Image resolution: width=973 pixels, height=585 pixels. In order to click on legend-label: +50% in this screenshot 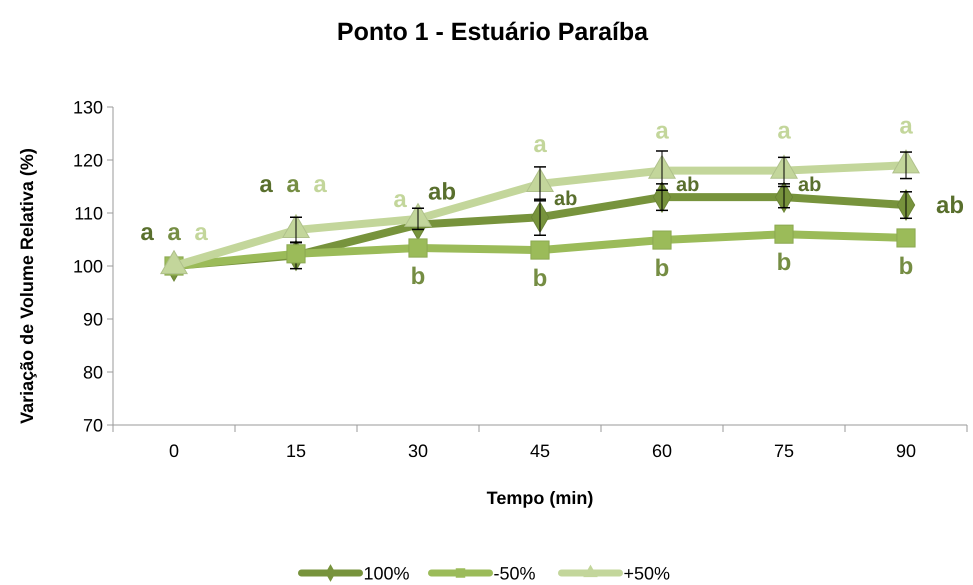, I will do `click(647, 573)`.